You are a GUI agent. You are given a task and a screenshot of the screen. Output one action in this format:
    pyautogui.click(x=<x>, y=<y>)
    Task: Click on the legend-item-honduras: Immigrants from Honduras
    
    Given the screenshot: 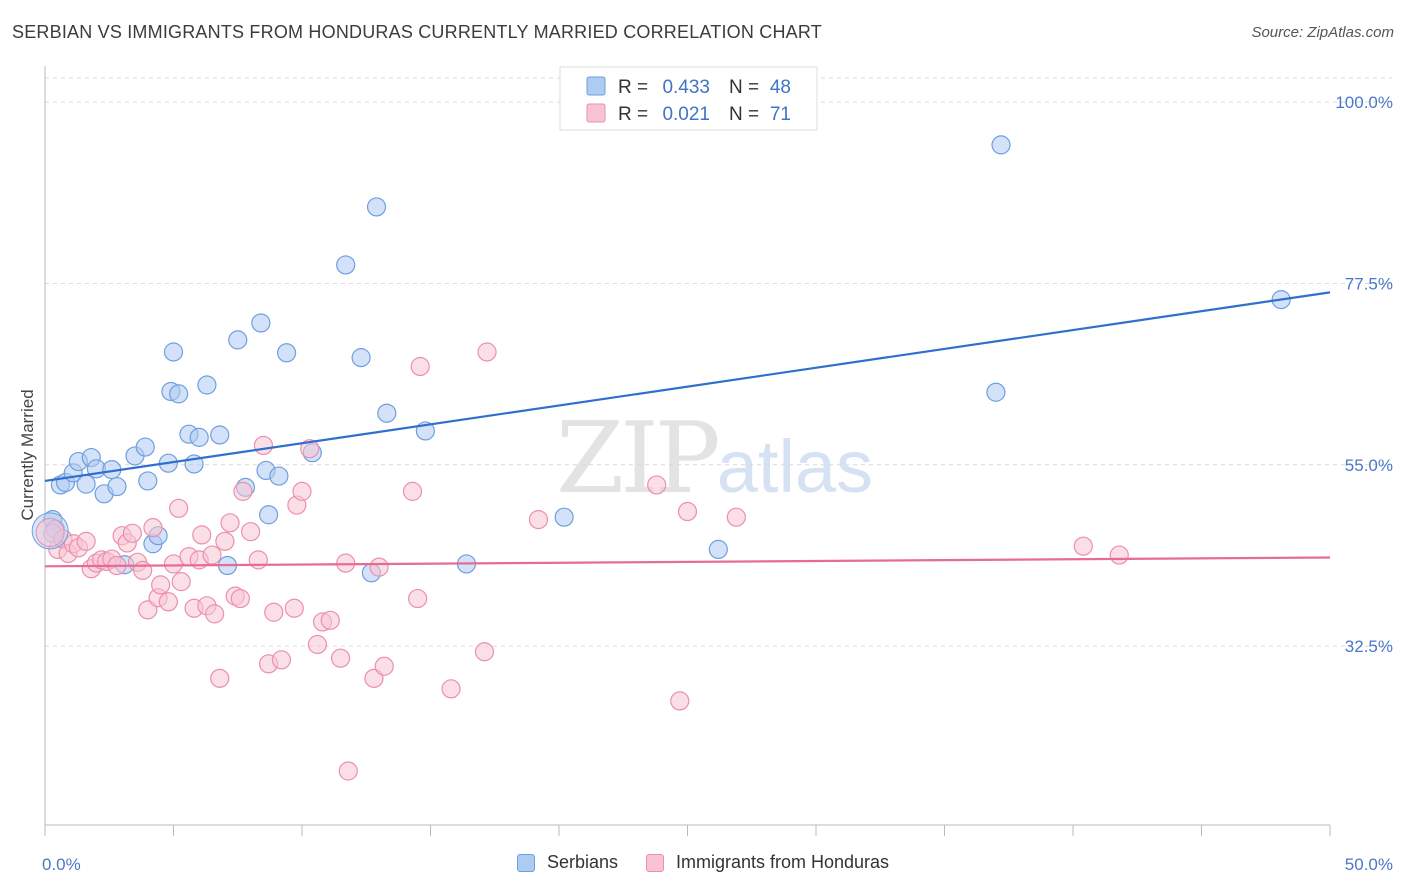 What is the action you would take?
    pyautogui.click(x=767, y=862)
    